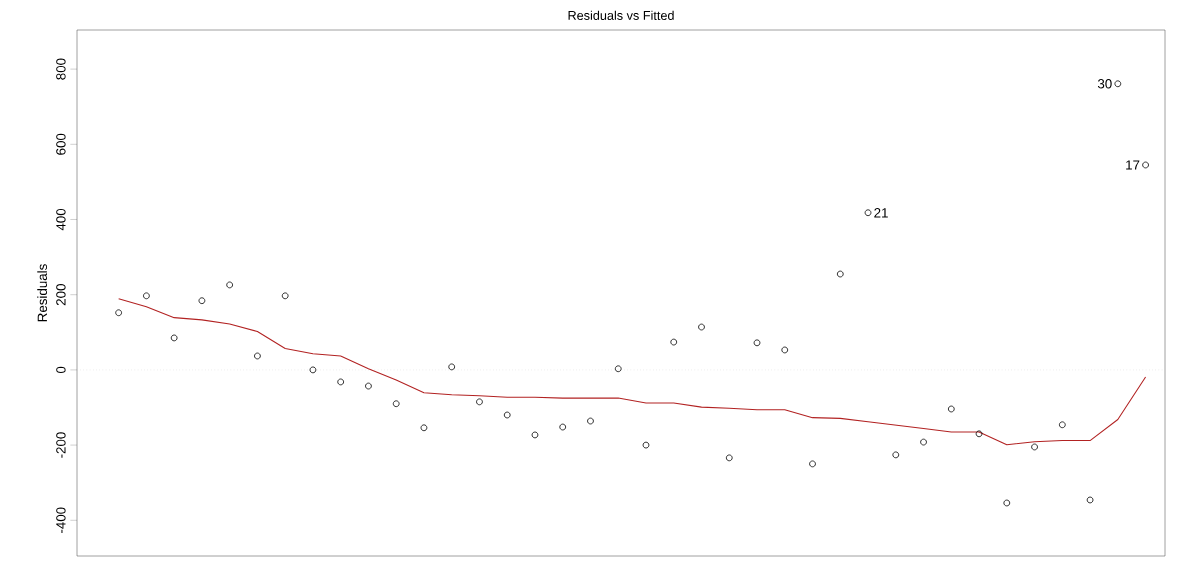  I want to click on y-tick-label: 0, so click(61, 370).